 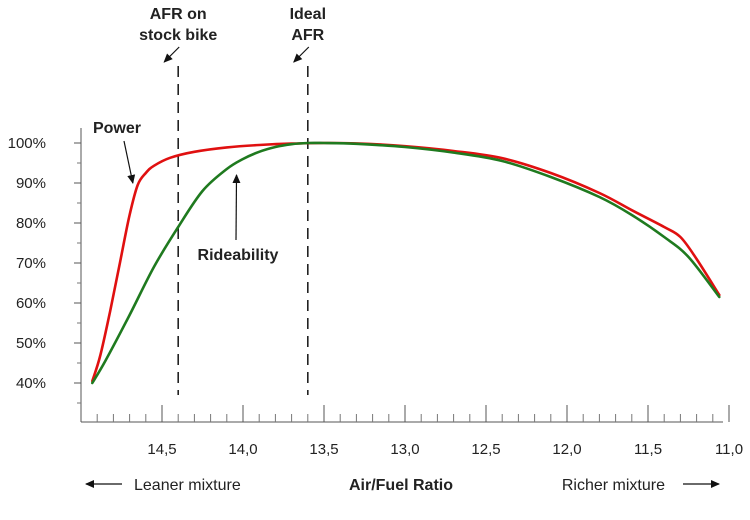 What do you see at coordinates (129, 162) in the screenshot?
I see `power-annotation-arrow` at bounding box center [129, 162].